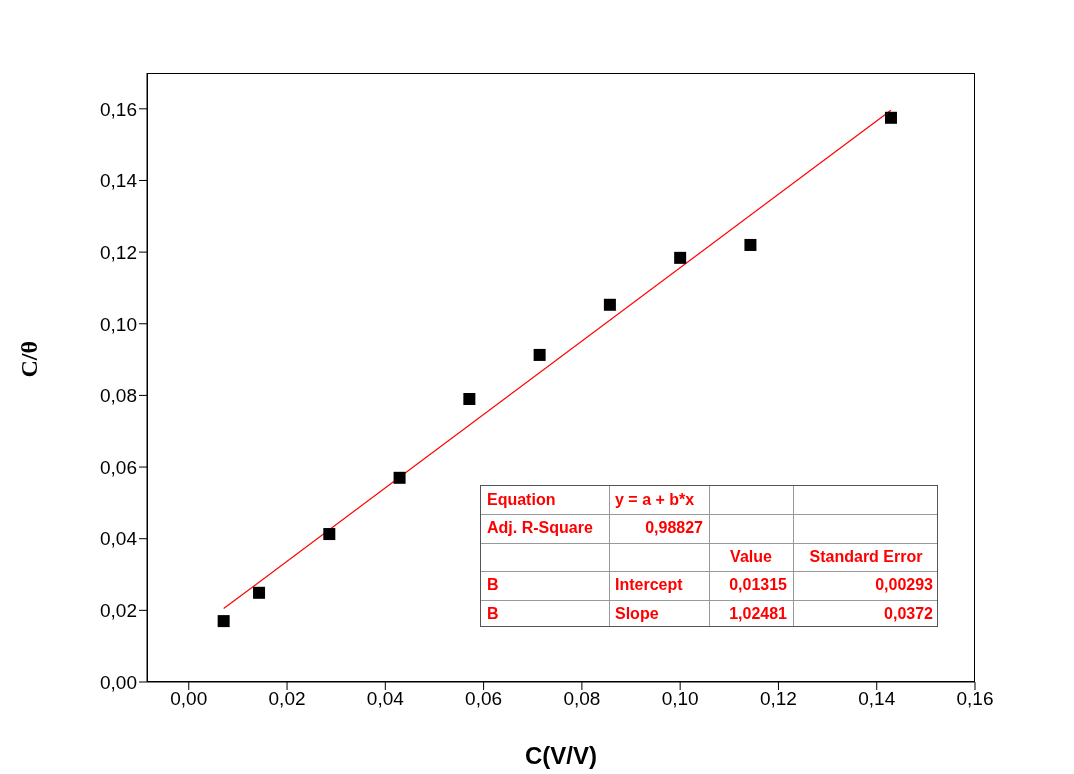 The height and width of the screenshot is (774, 1074). What do you see at coordinates (908, 613) in the screenshot?
I see `annotation: 0,0372` at bounding box center [908, 613].